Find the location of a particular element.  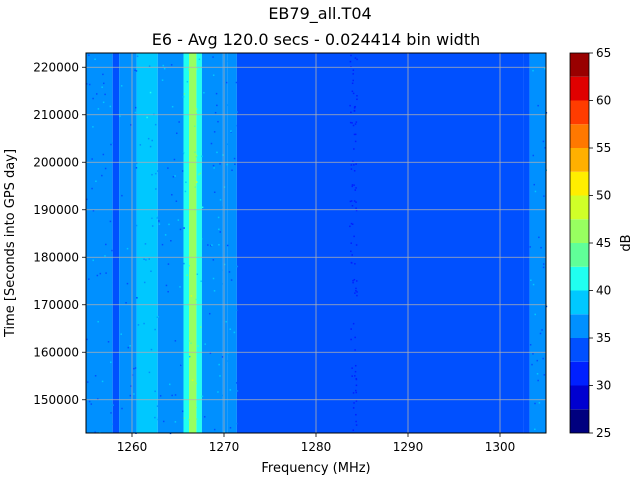

frequency-band is located at coordinates (99, 243).